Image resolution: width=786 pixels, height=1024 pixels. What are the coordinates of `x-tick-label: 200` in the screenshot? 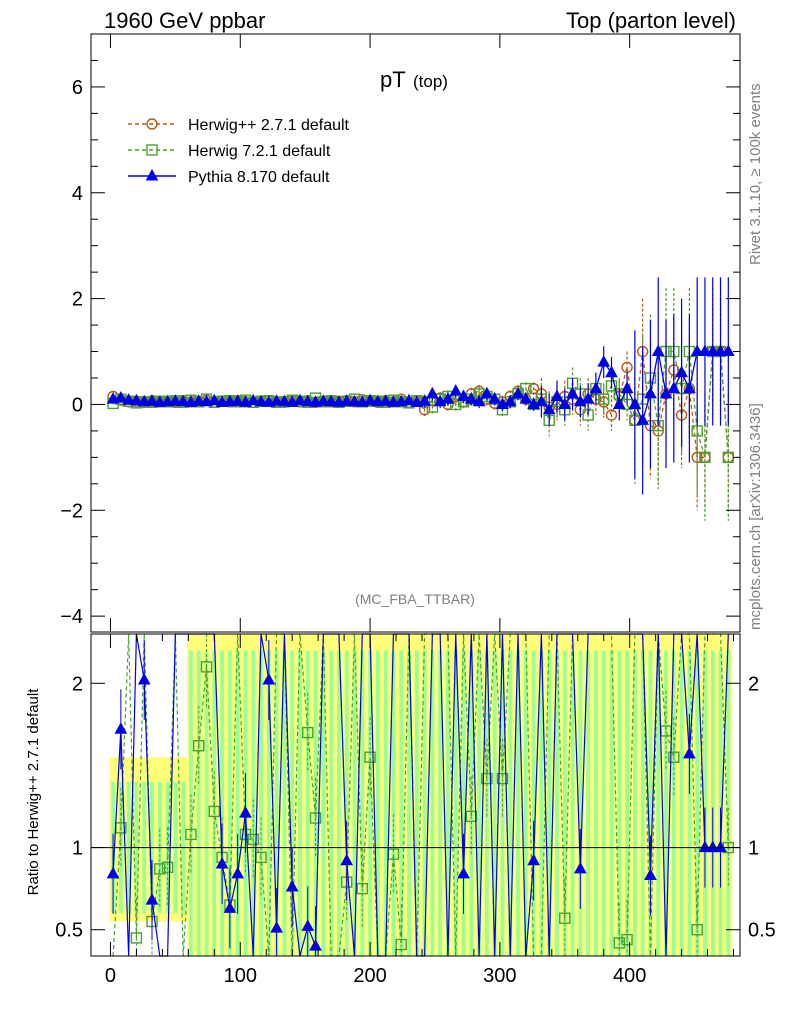 It's located at (369, 976).